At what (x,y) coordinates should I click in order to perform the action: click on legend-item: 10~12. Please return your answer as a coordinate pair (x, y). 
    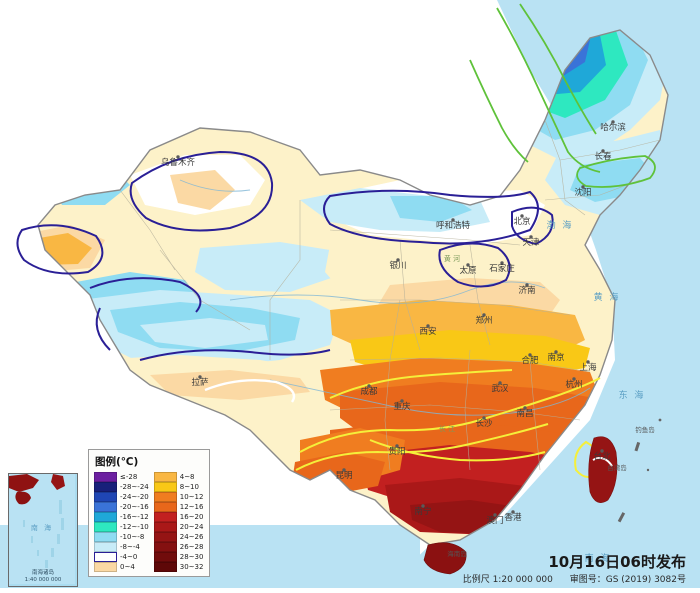
    Looking at the image, I should click on (178, 496).